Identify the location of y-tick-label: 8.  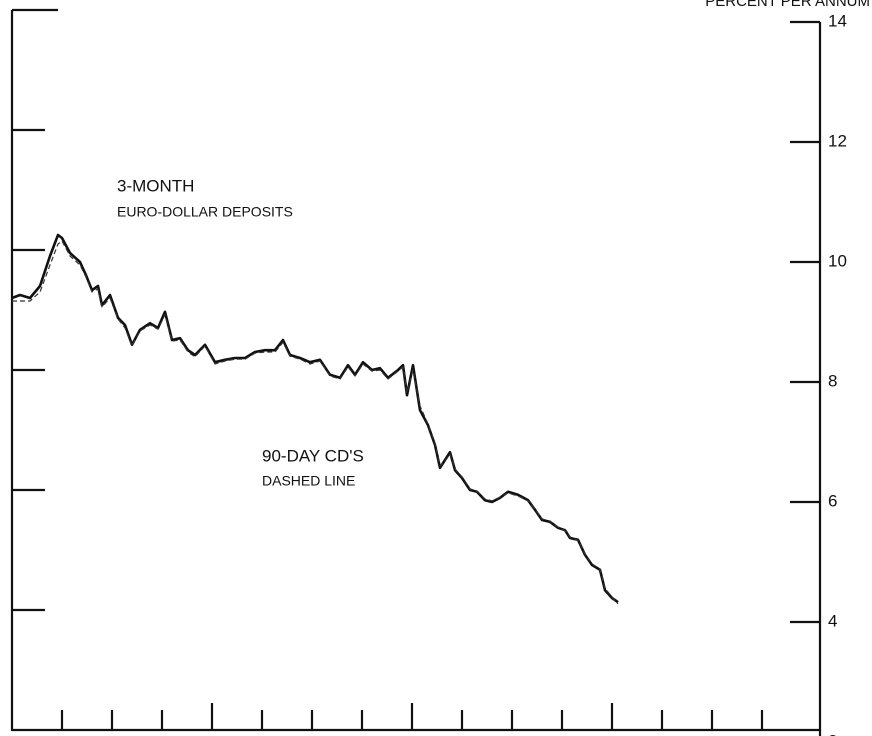
(832, 380).